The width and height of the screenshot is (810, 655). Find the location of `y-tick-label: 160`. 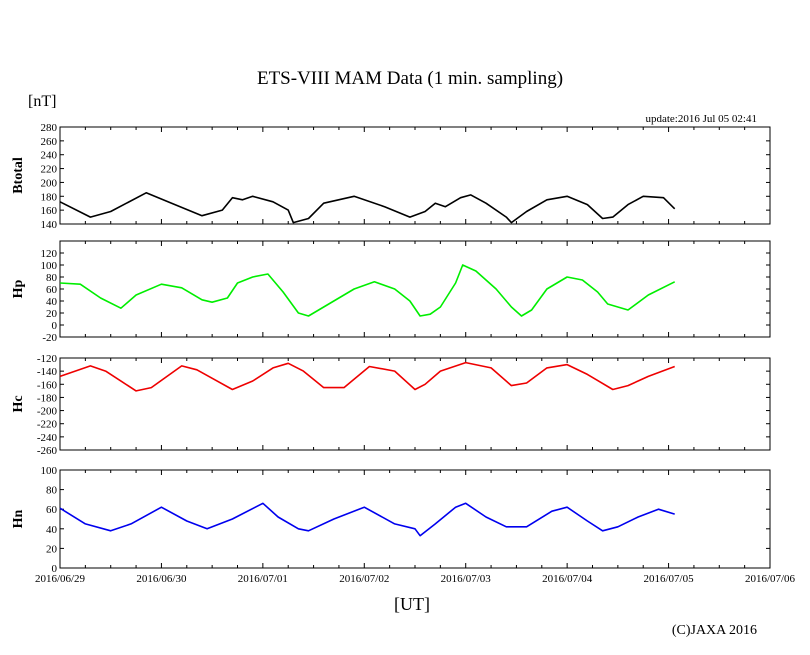

y-tick-label: 160 is located at coordinates (49, 211).